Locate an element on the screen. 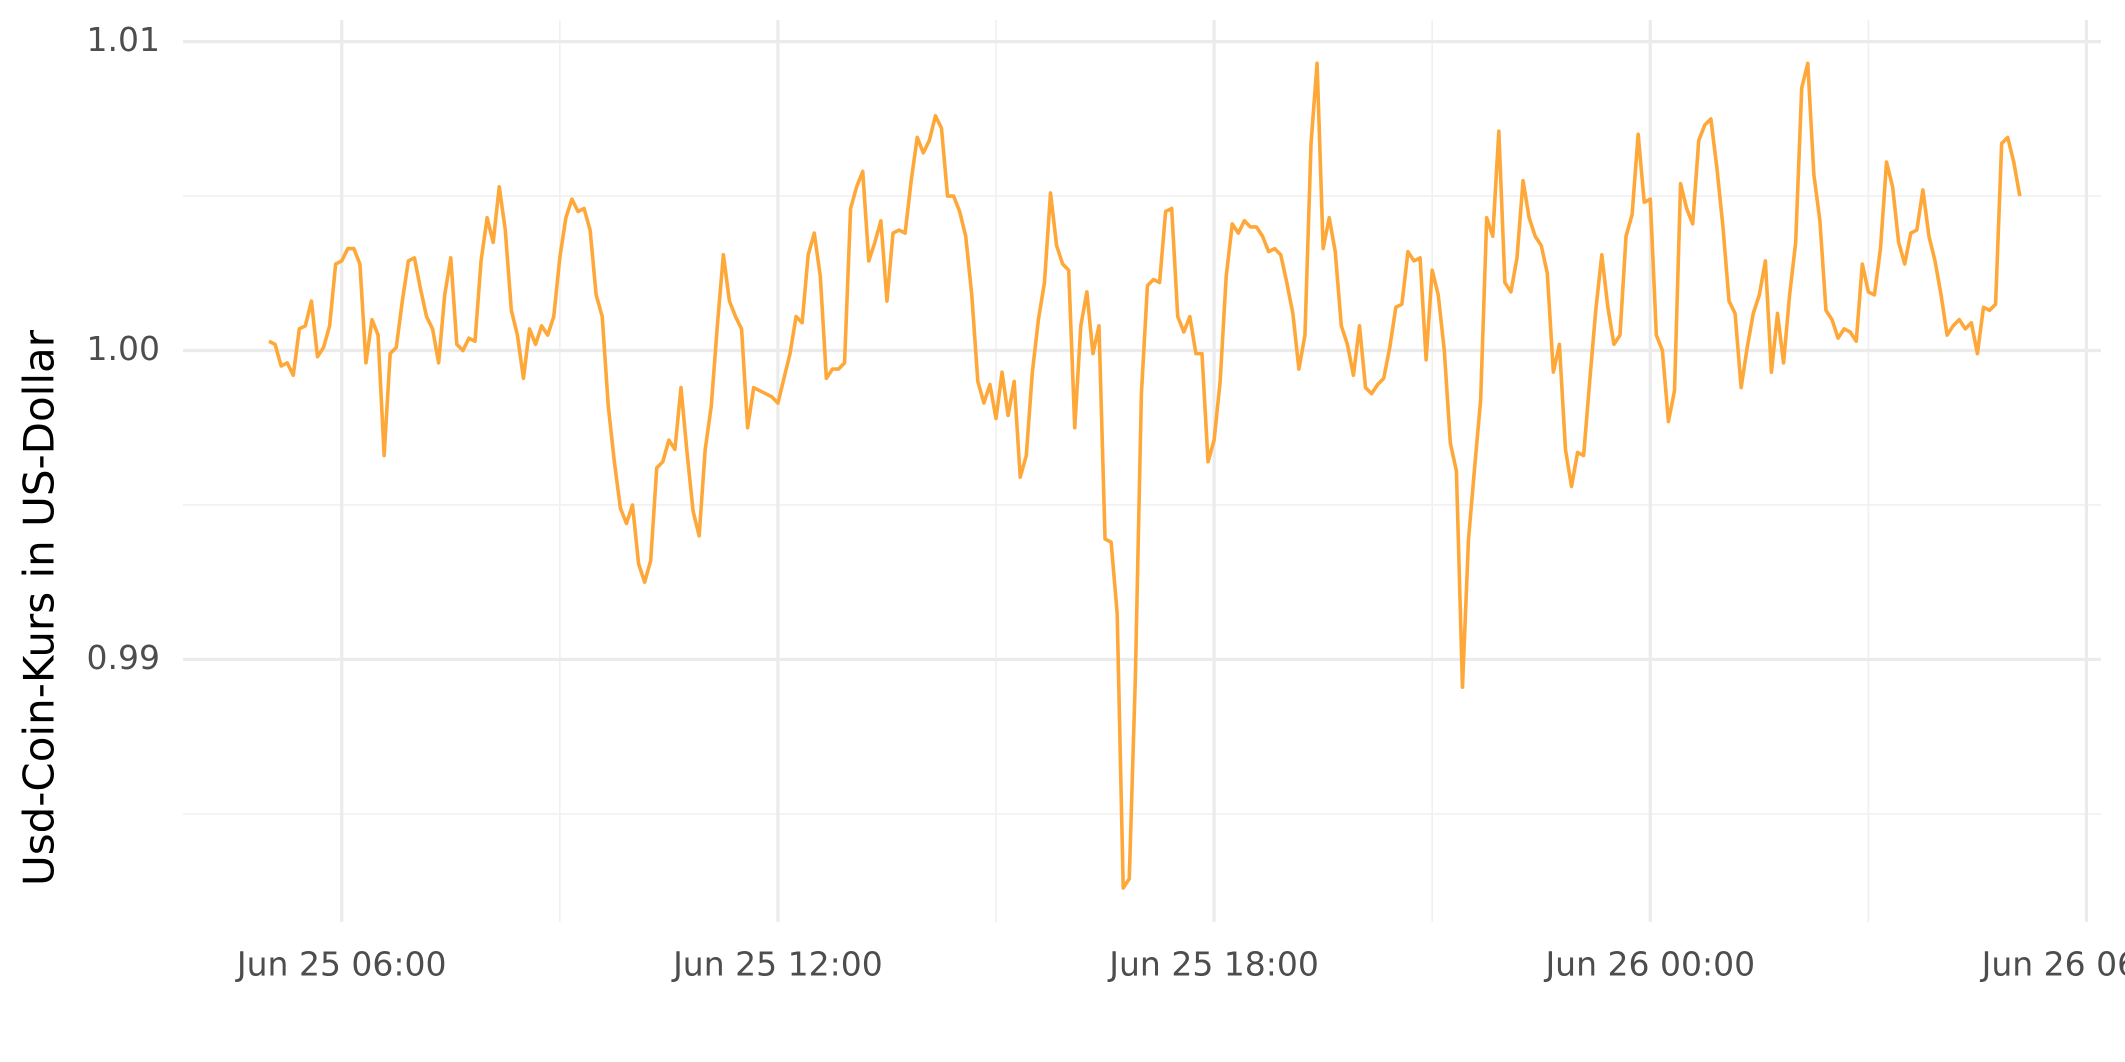 This screenshot has height=1062, width=2125. x-tick-label: Jun 26 06:00 is located at coordinates (2052, 964).